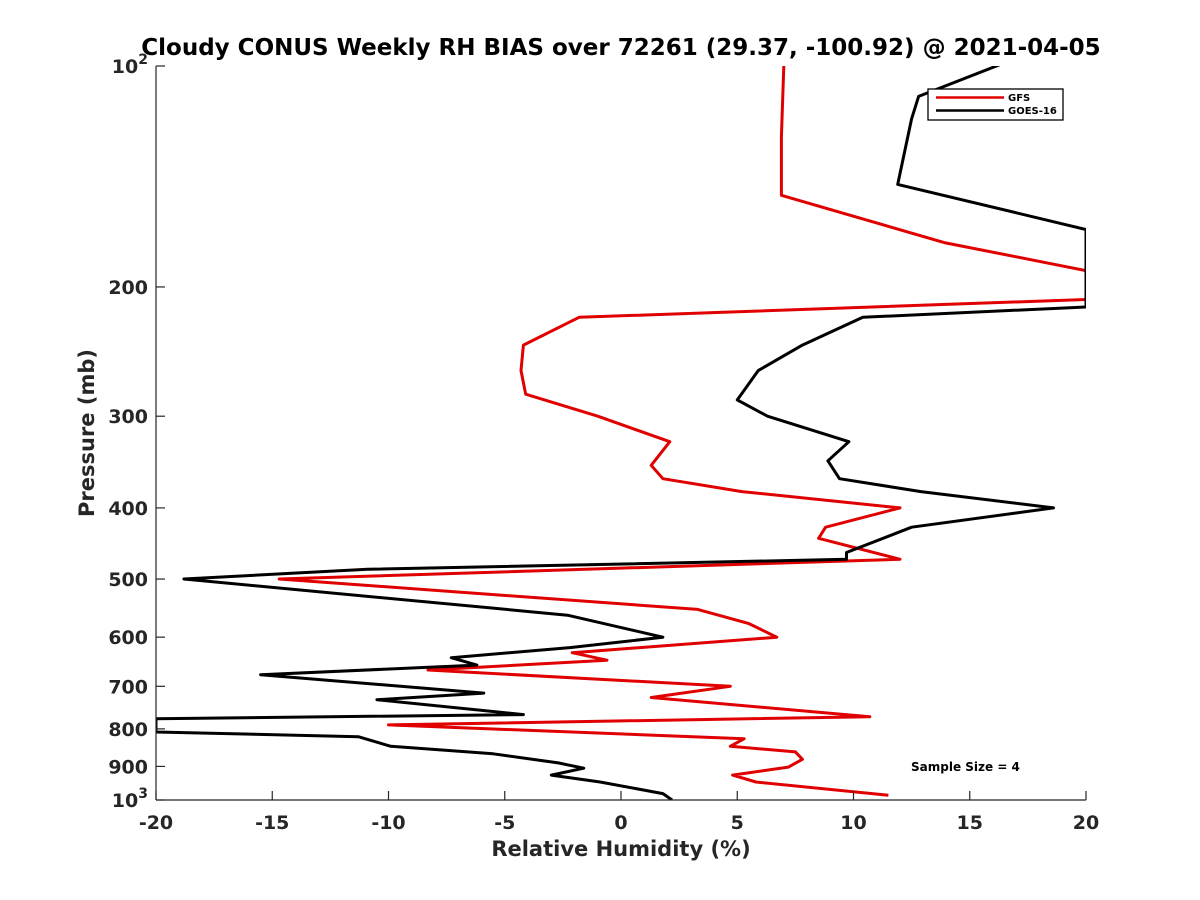  Describe the element at coordinates (1032, 111) in the screenshot. I see `legend-label-goes16: GOES-16` at that location.